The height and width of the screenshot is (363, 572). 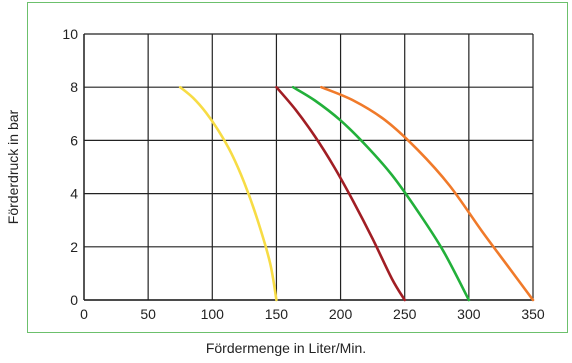 What do you see at coordinates (84, 314) in the screenshot?
I see `x-tick-label: 0` at bounding box center [84, 314].